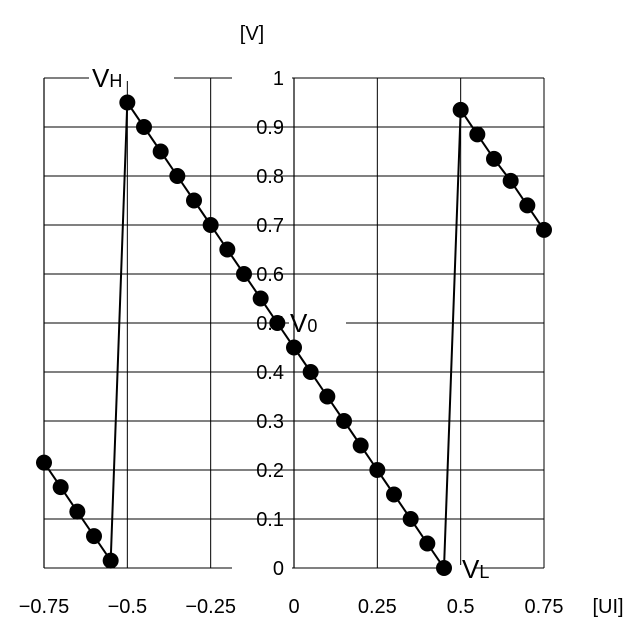 Image resolution: width=640 pixels, height=640 pixels. Describe the element at coordinates (278, 569) in the screenshot. I see `y-tick-label: 0` at that location.